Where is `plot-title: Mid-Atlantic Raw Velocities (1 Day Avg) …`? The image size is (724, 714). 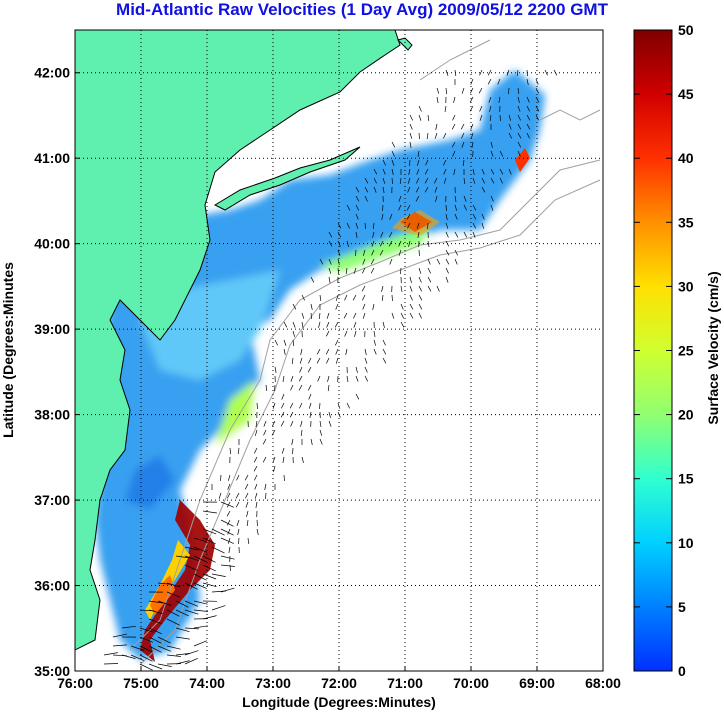 plot-title: Mid-Atlantic Raw Velocities (1 Day Avg) … is located at coordinates (362, 9).